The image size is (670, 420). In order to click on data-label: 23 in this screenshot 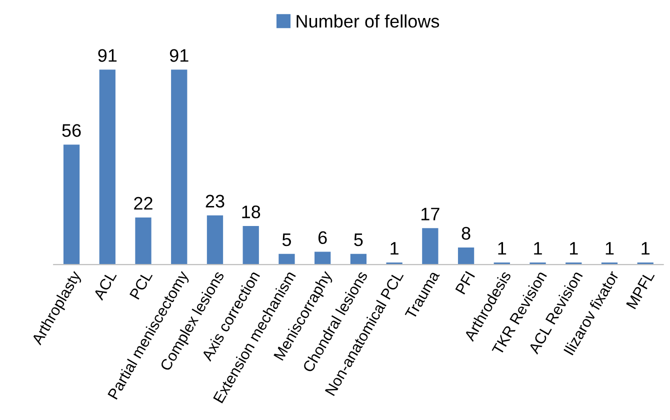, I will do `click(215, 201)`.